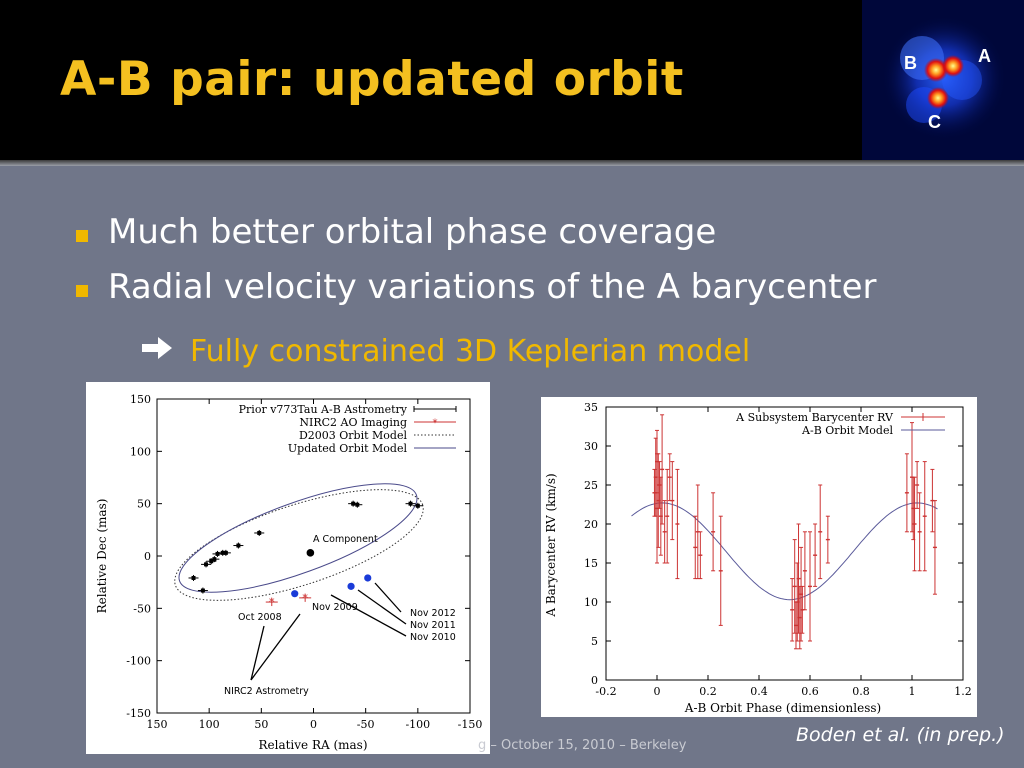 The image size is (1024, 768). What do you see at coordinates (102, 556) in the screenshot?
I see `y-axis-label: Relative Dec (mas)` at bounding box center [102, 556].